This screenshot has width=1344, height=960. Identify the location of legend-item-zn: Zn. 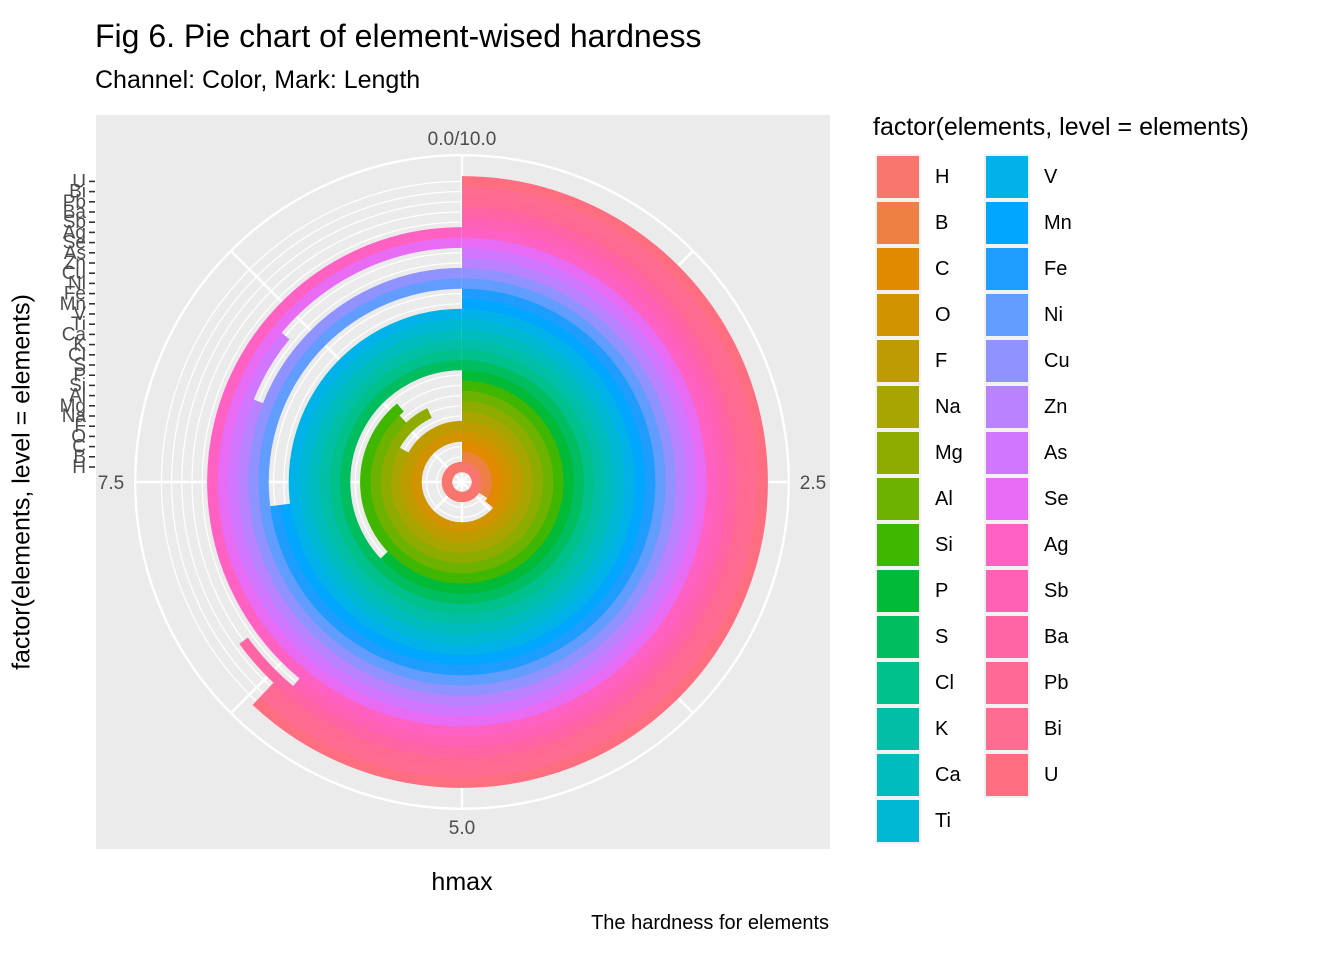
(1064, 407).